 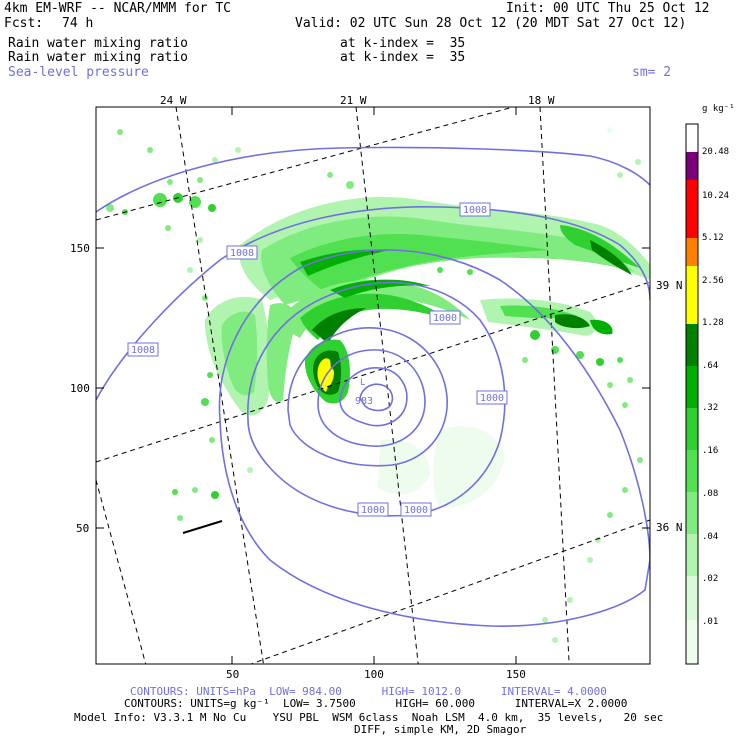 What do you see at coordinates (78, 23) in the screenshot?
I see `forecast-hour: 74 h` at bounding box center [78, 23].